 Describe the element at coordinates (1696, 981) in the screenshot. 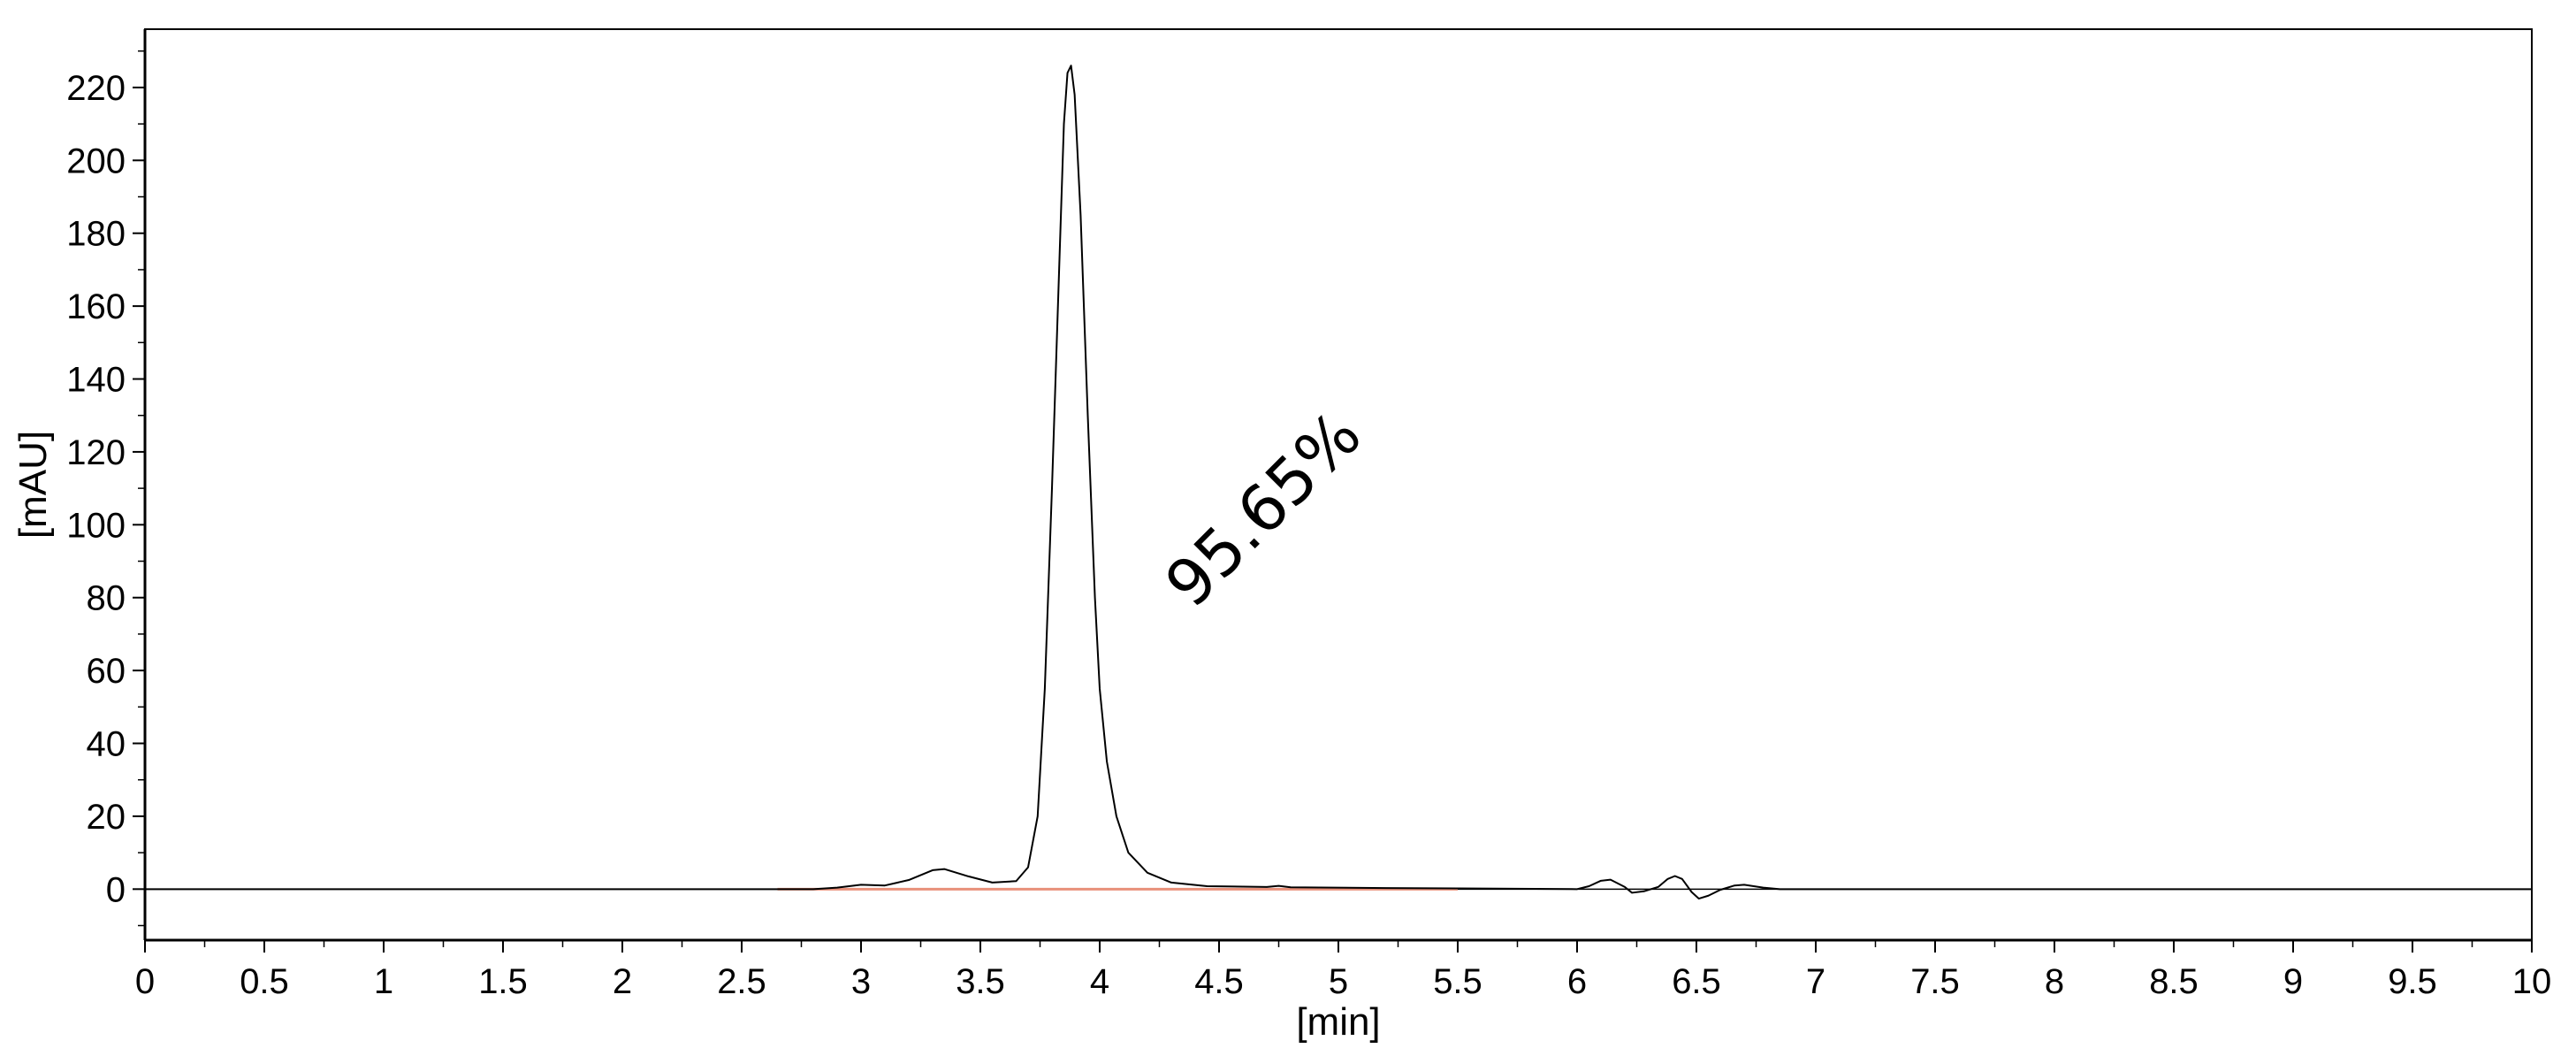

I see `x-tick-label: 6.5` at that location.